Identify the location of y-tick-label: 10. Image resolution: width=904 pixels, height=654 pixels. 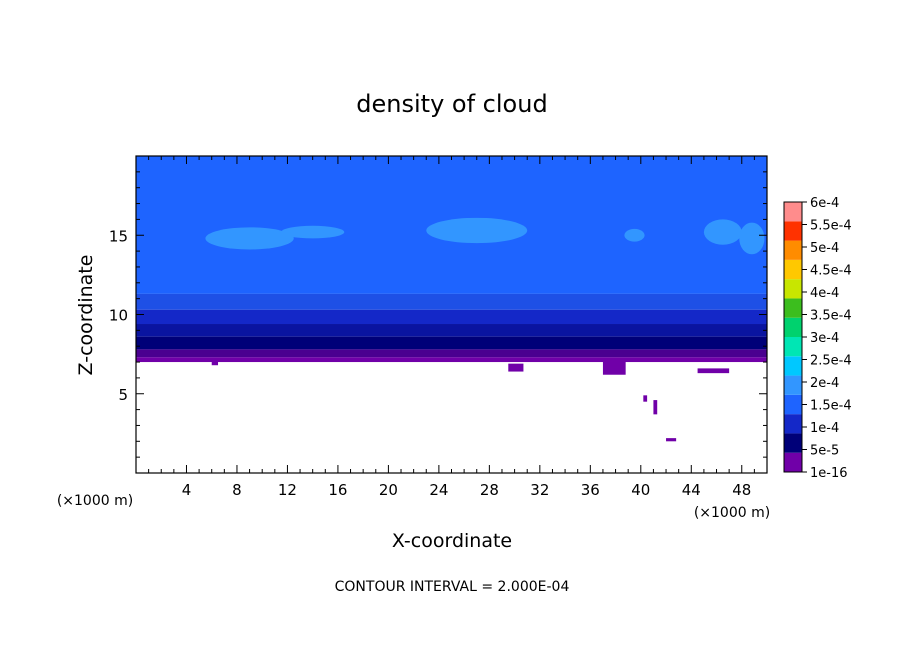
(118, 316).